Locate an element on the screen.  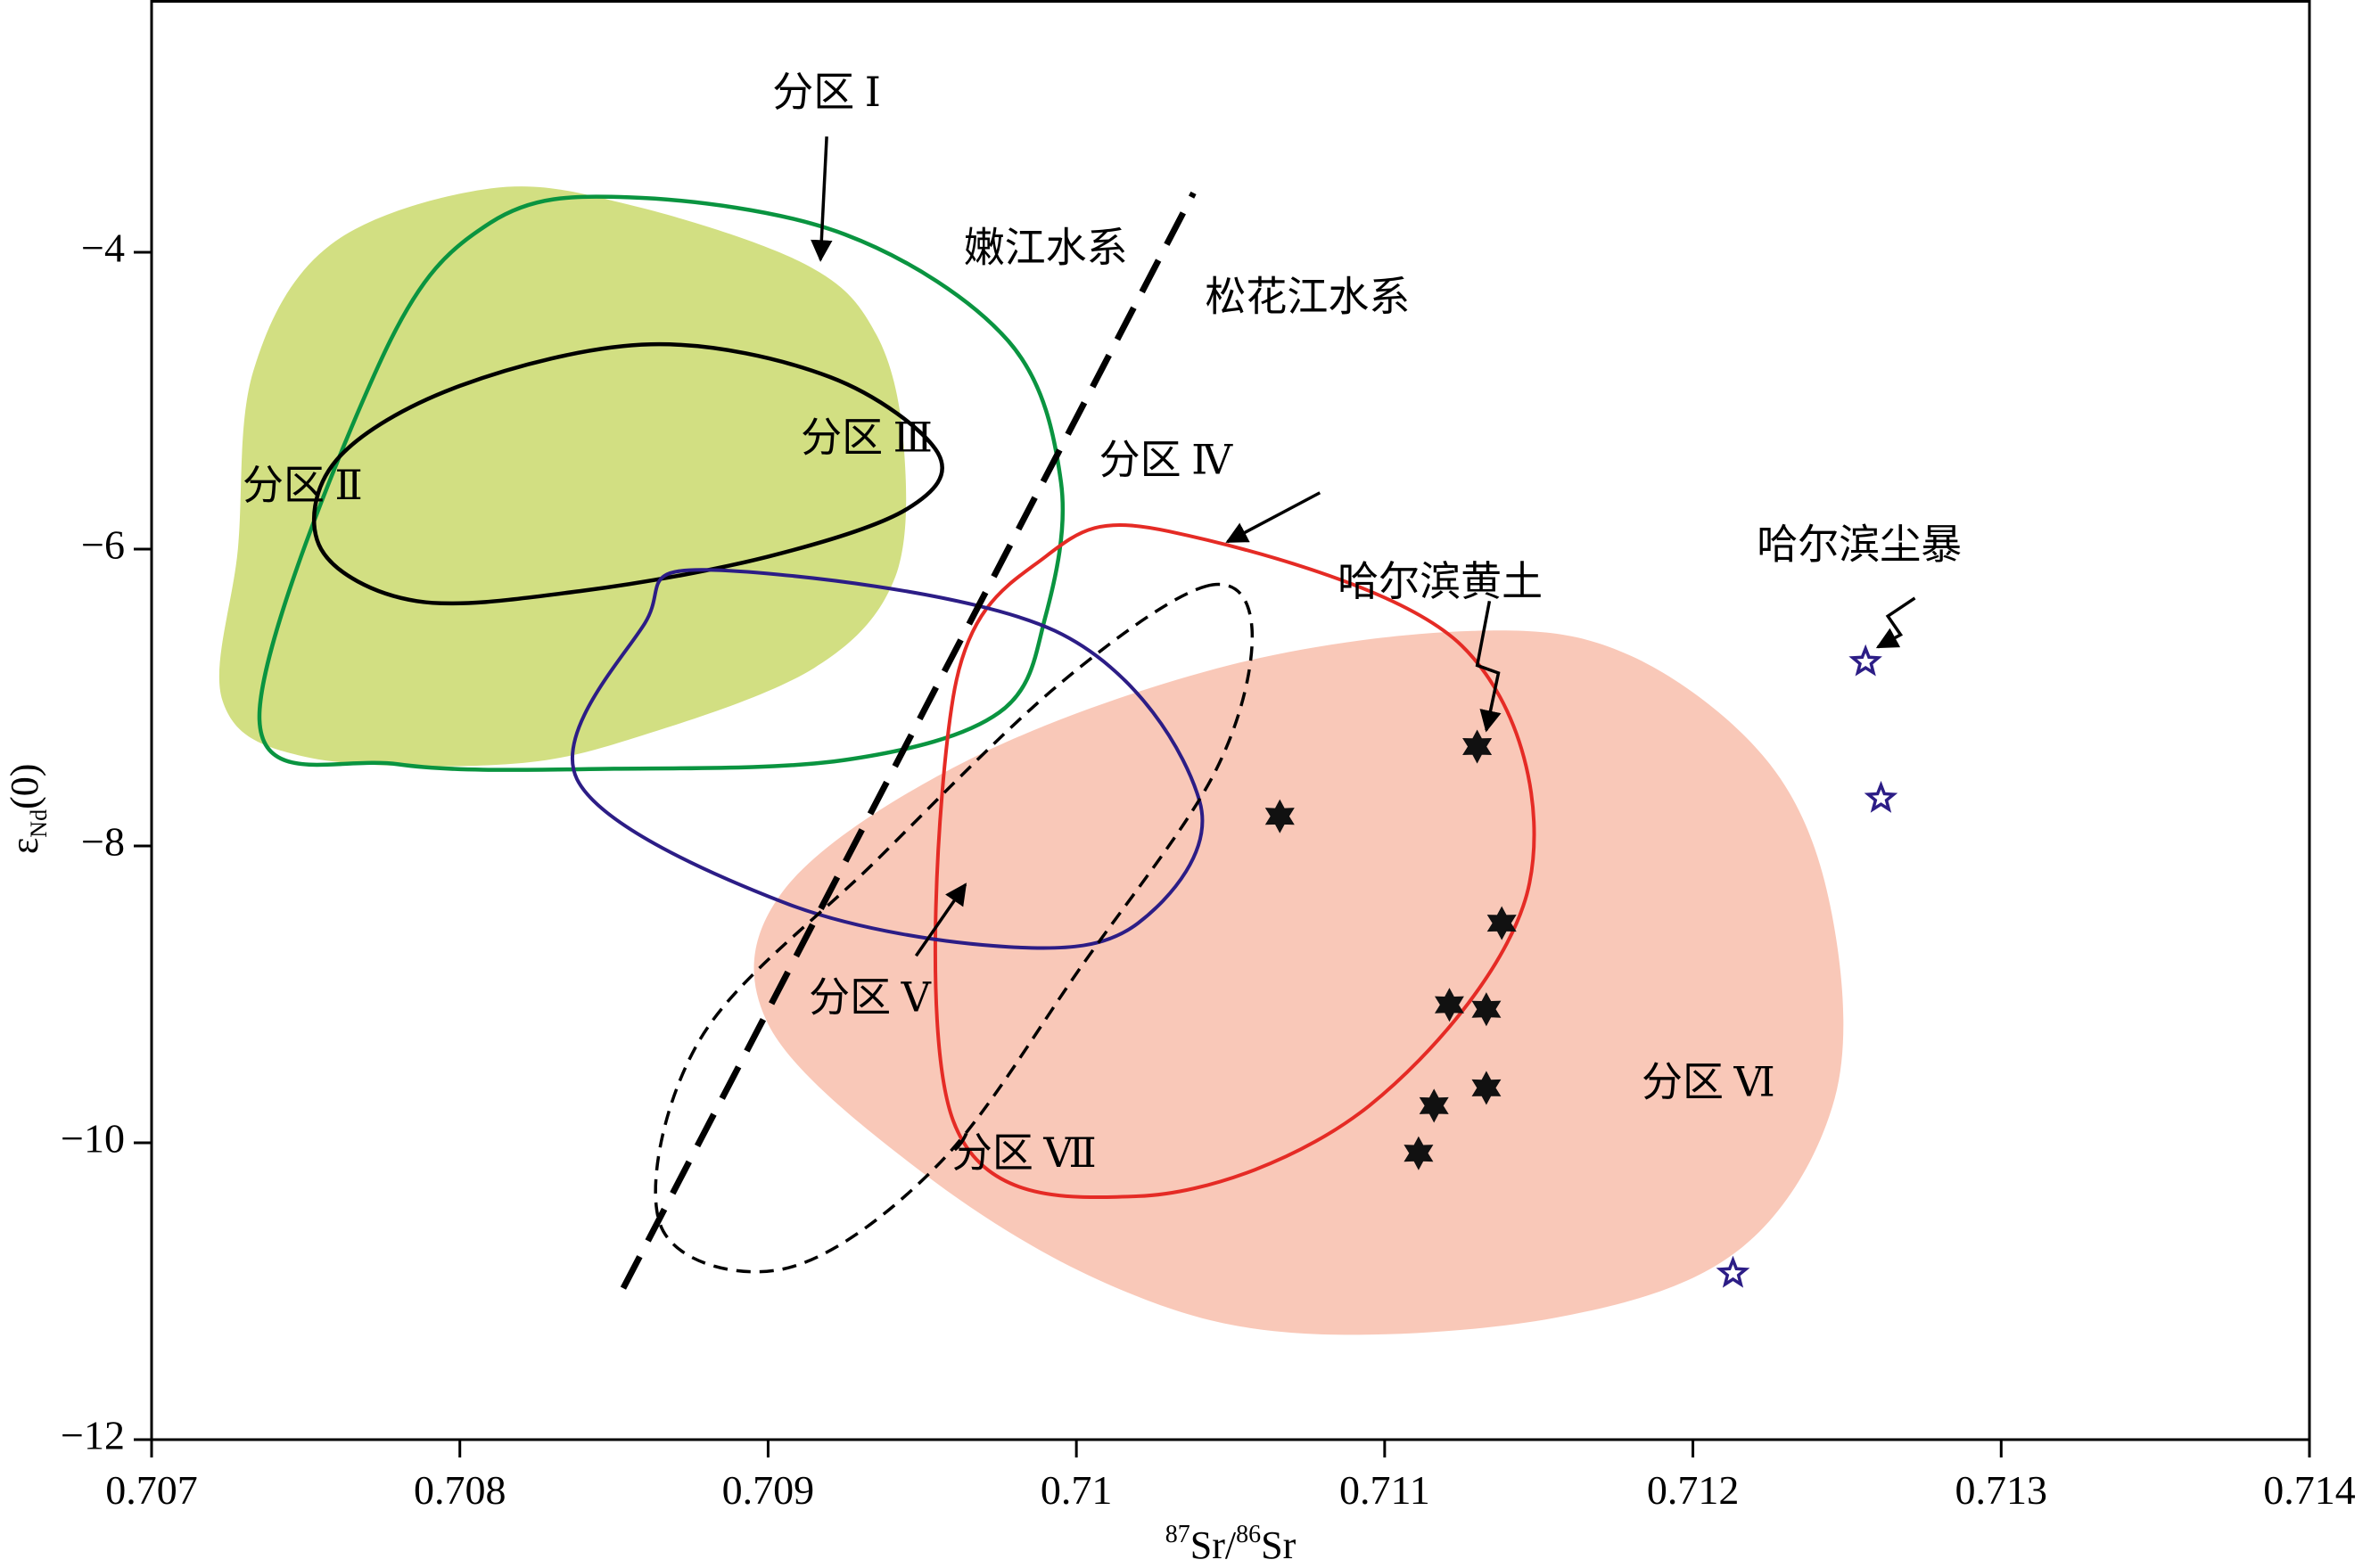
zone1-region is located at coordinates (661, 483).